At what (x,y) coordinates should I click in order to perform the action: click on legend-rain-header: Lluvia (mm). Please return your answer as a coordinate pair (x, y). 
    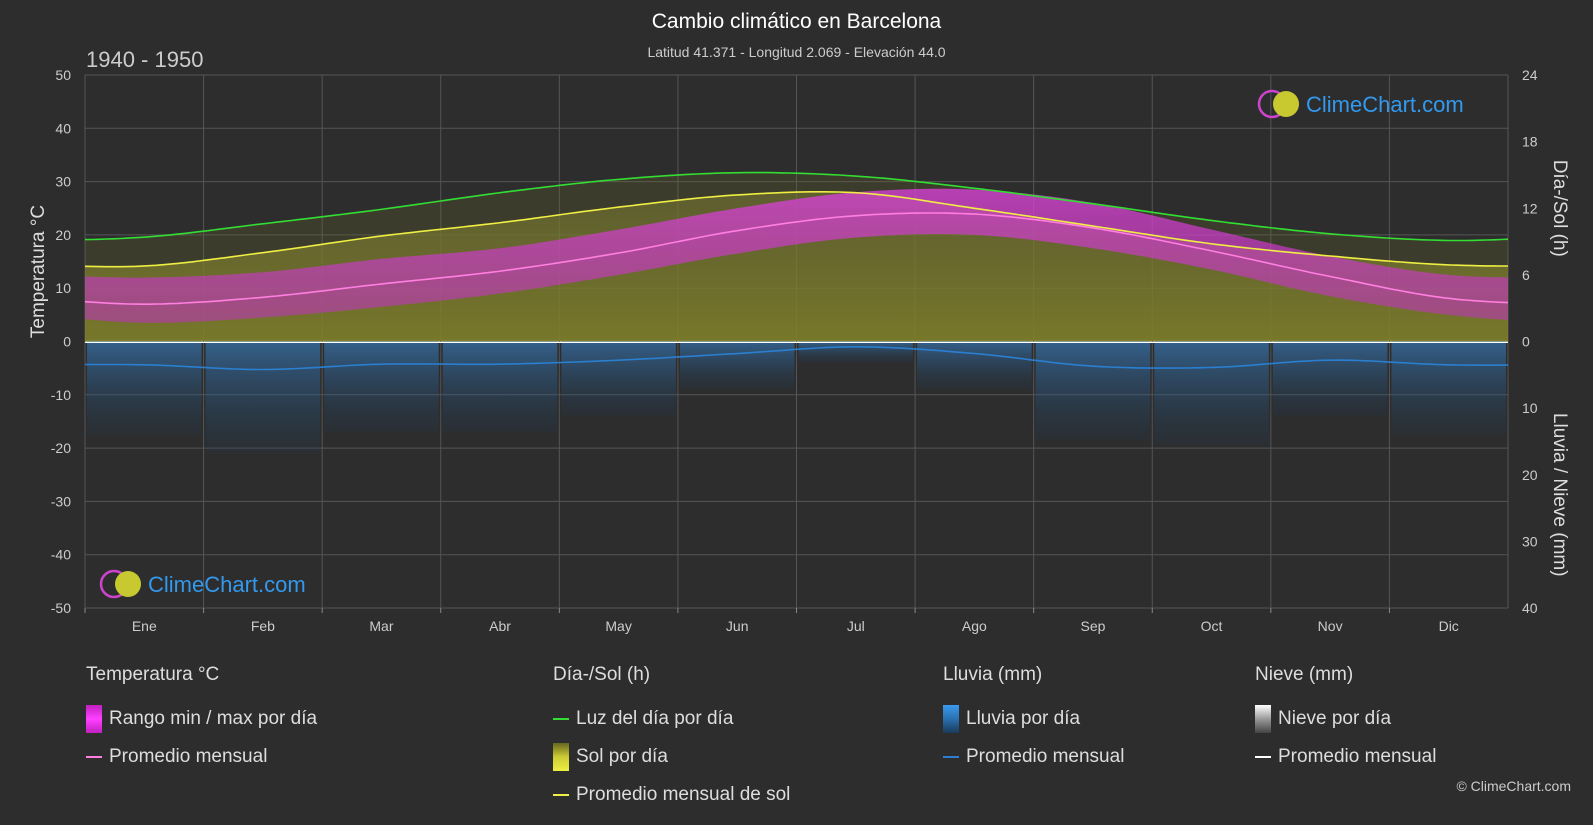
    Looking at the image, I should click on (993, 674).